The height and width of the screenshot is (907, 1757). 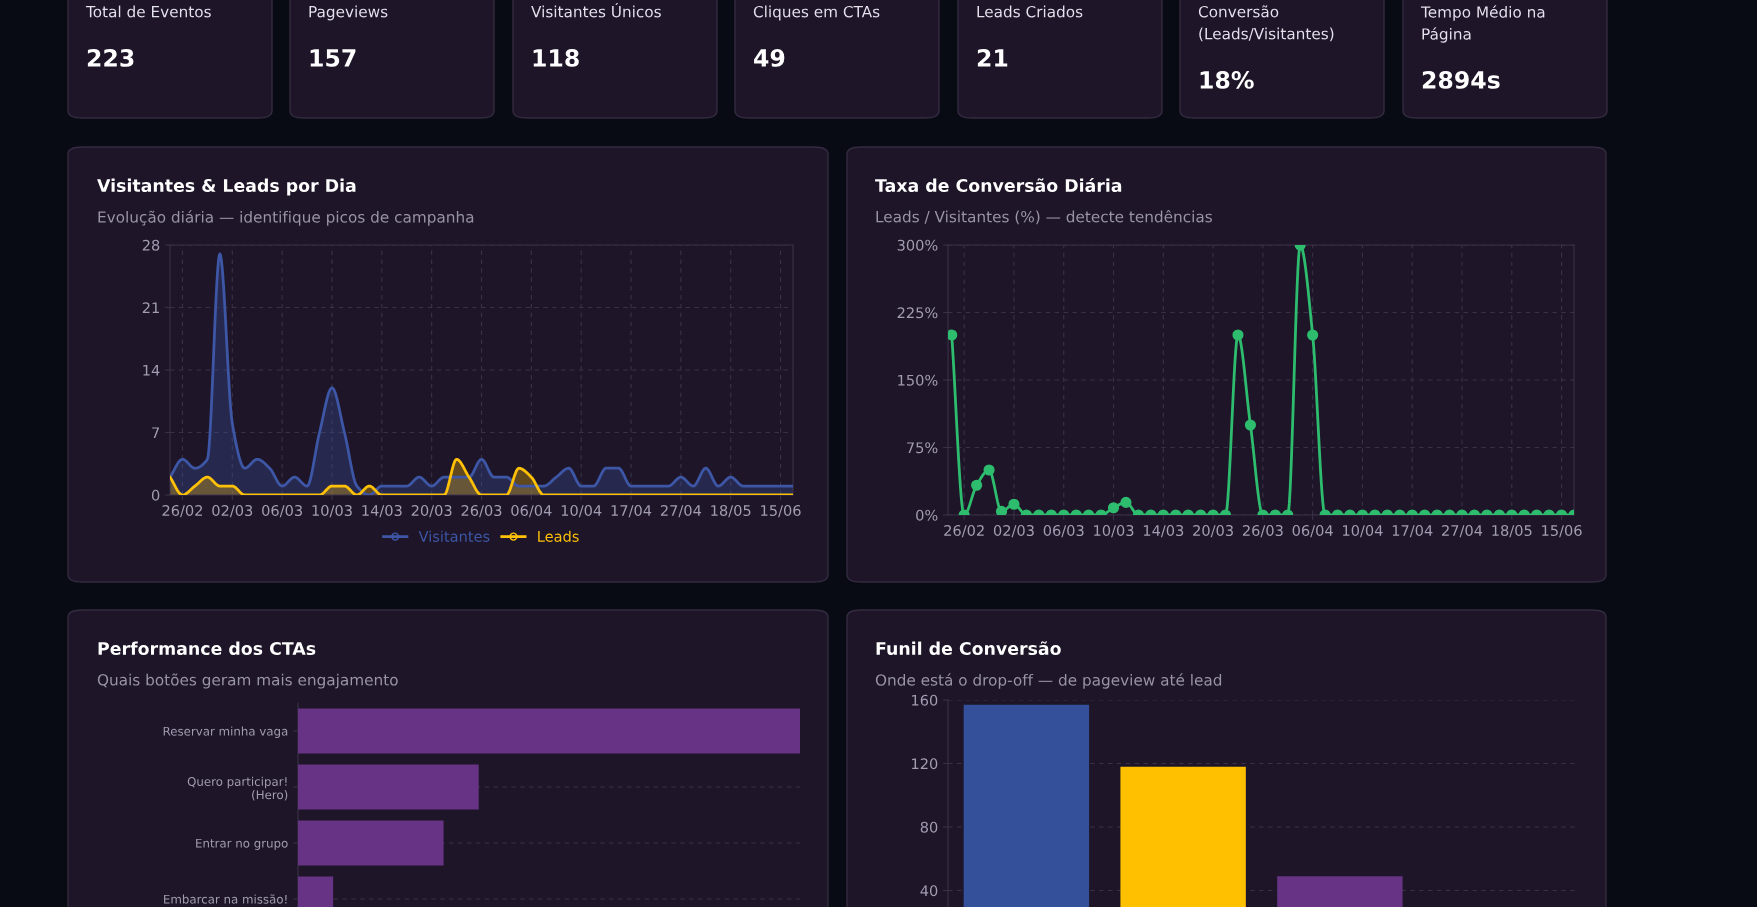 What do you see at coordinates (929, 891) in the screenshot?
I see `y-tick-label: 40` at bounding box center [929, 891].